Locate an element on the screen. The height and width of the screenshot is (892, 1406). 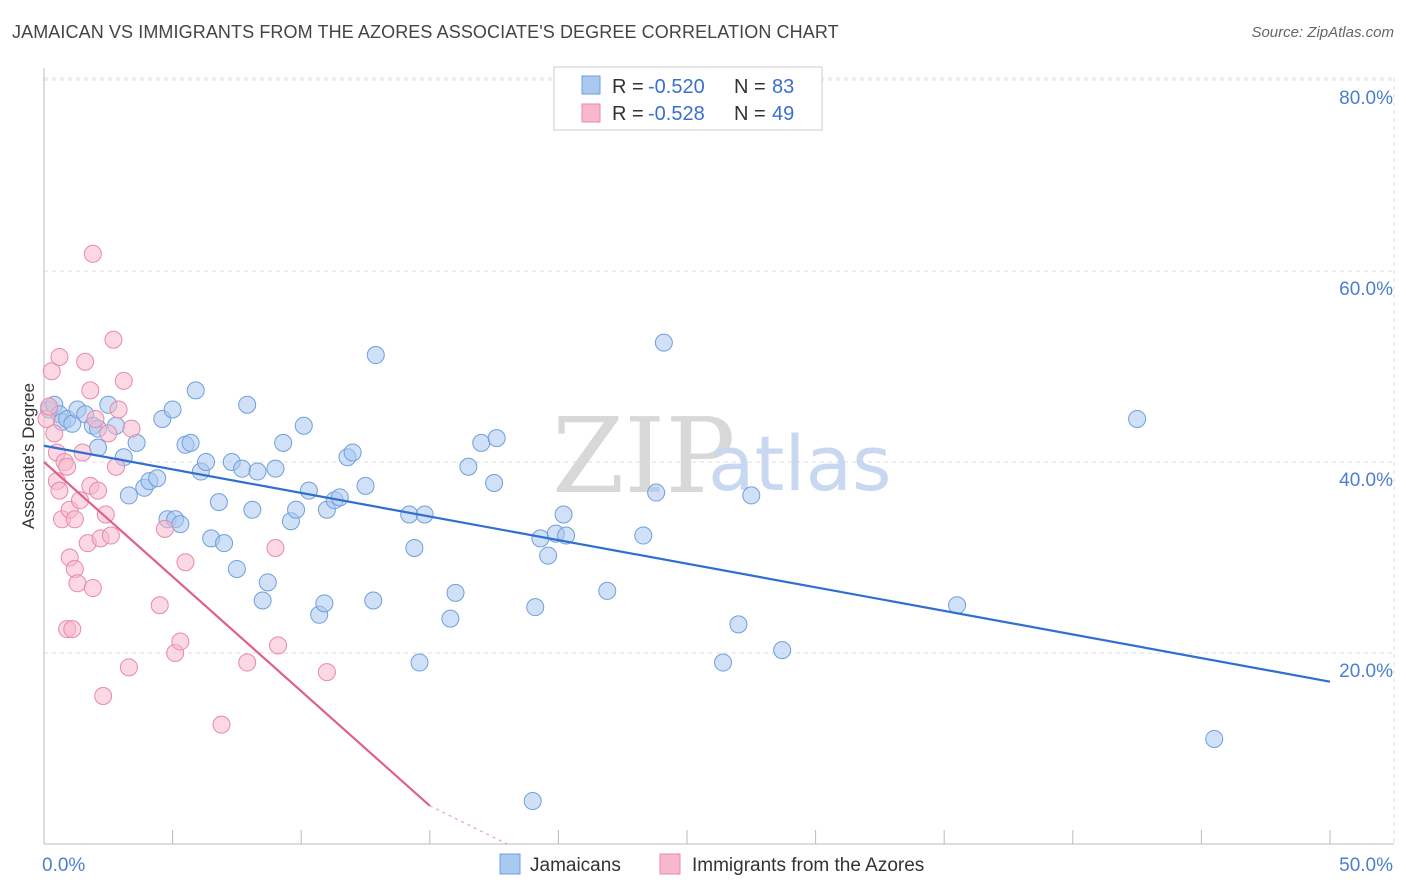
bottom-legend: Jamaicans Immigrants from the Azores is located at coordinates (711, 864).